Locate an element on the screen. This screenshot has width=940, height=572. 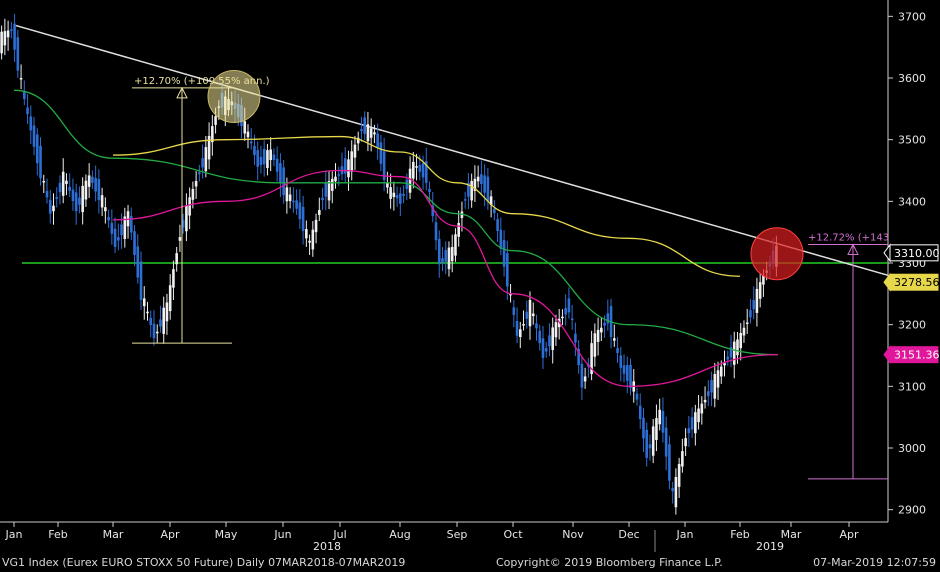
x-tick-label: Nov is located at coordinates (573, 534).